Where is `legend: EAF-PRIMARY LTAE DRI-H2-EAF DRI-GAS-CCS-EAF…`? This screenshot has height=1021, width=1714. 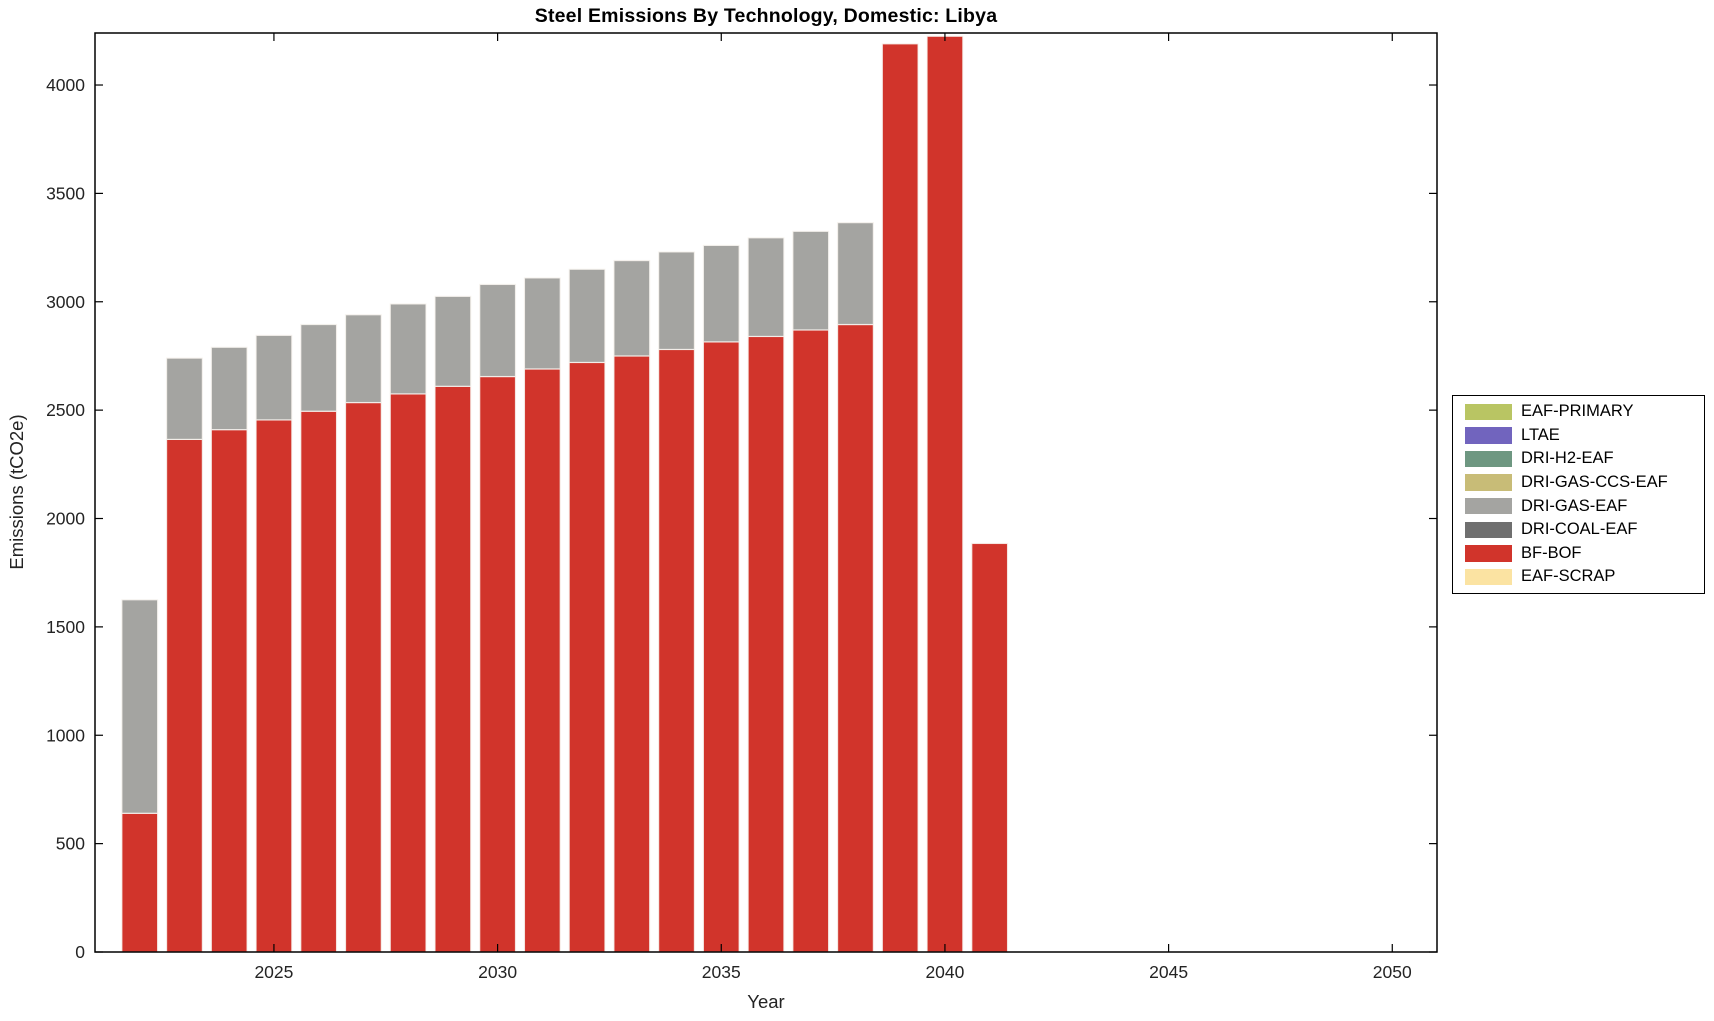 legend: EAF-PRIMARY LTAE DRI-H2-EAF DRI-GAS-CCS-EAF… is located at coordinates (1578, 494).